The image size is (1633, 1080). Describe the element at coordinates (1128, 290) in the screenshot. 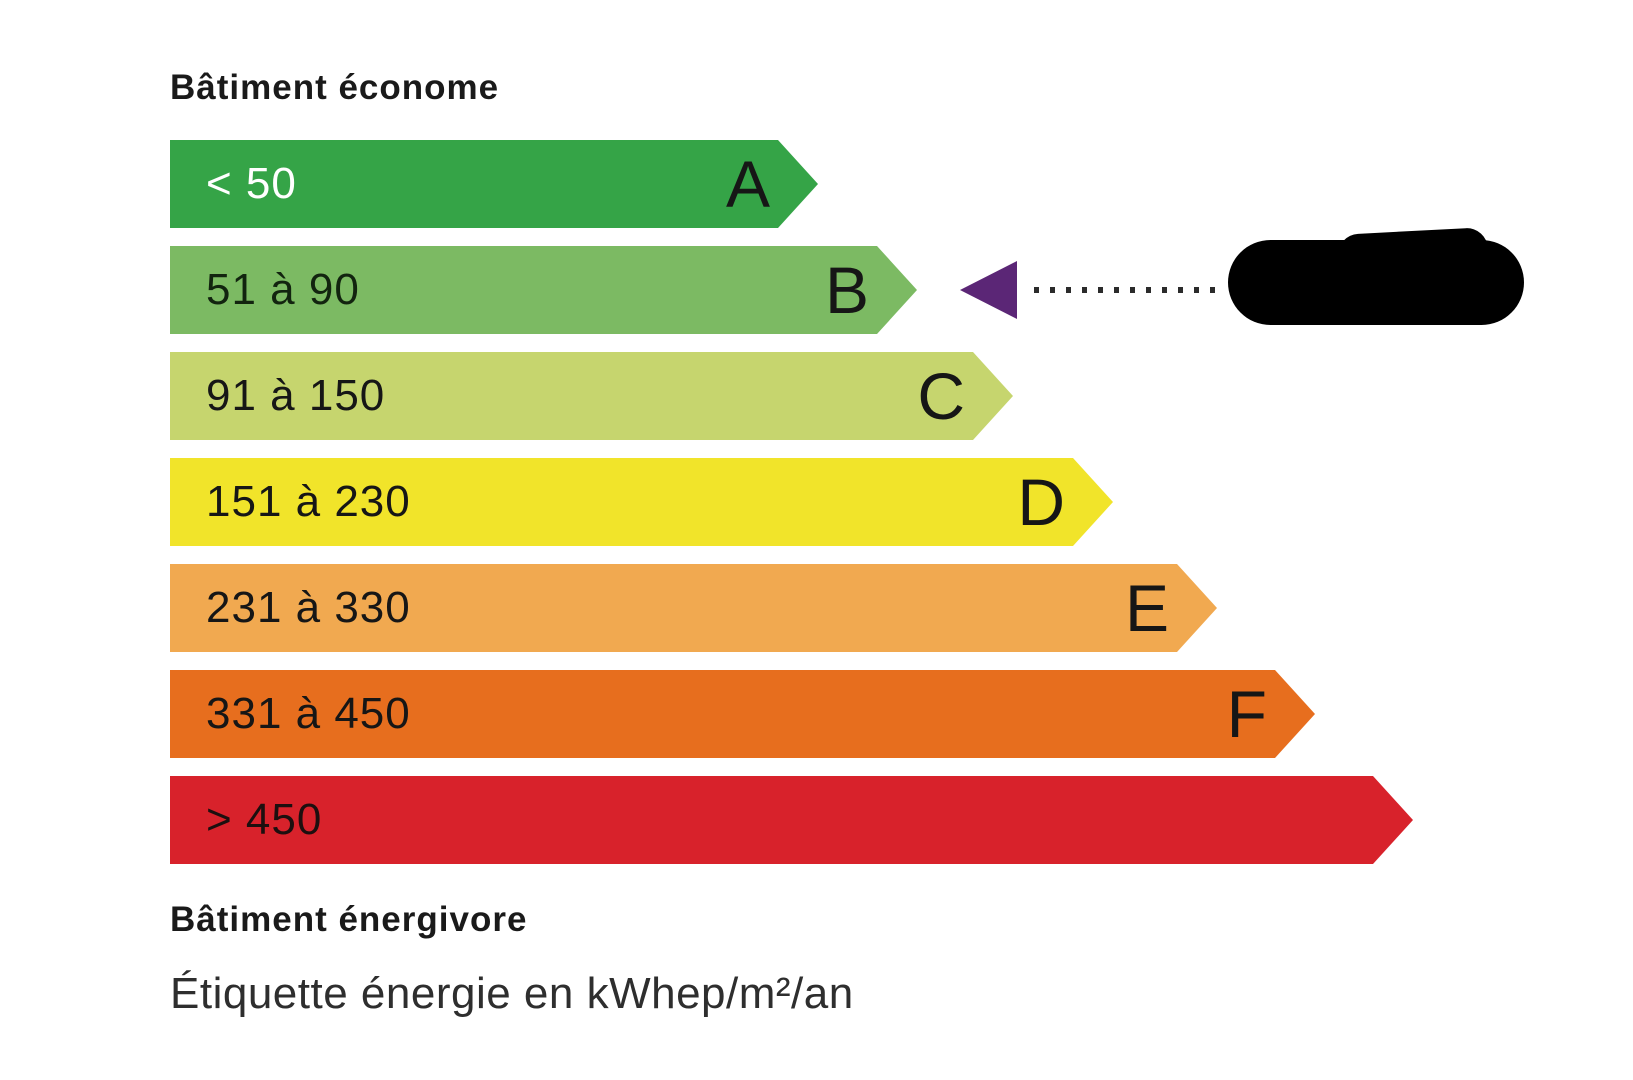

I see `dotted-leader-line` at that location.